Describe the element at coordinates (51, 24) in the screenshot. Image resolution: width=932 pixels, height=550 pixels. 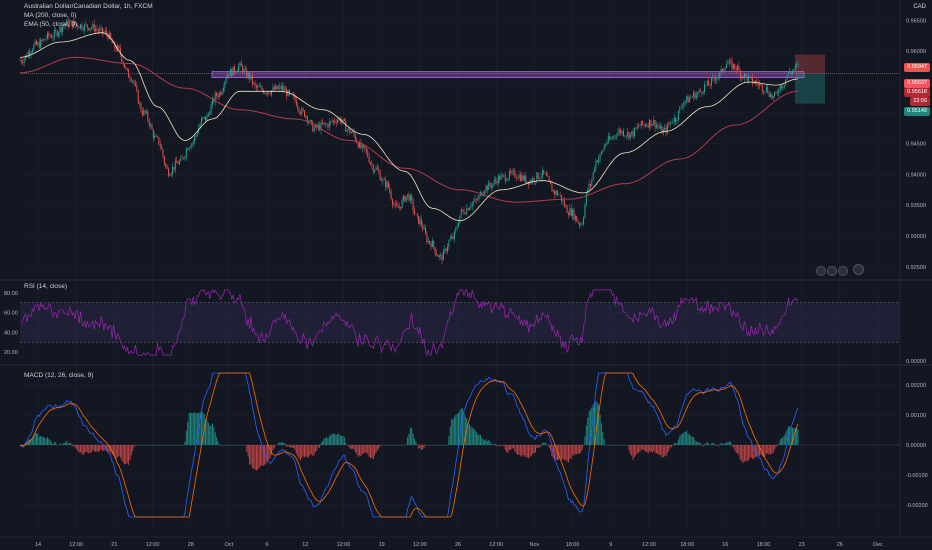
I see `ema50-legend: EMA (50, close, 0)` at that location.